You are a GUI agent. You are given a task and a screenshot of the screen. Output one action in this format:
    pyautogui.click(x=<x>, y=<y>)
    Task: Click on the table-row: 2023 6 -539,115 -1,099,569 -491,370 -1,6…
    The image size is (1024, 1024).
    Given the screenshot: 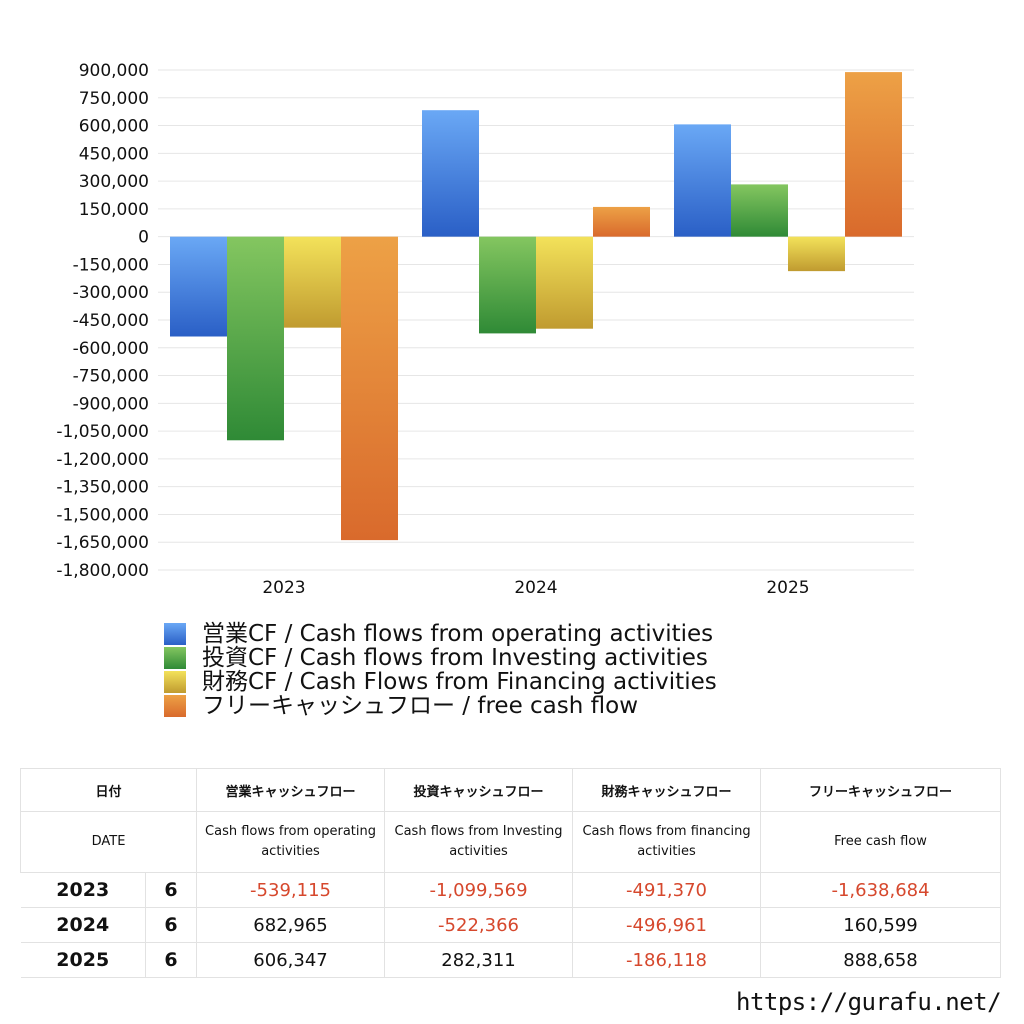 What is the action you would take?
    pyautogui.click(x=511, y=890)
    